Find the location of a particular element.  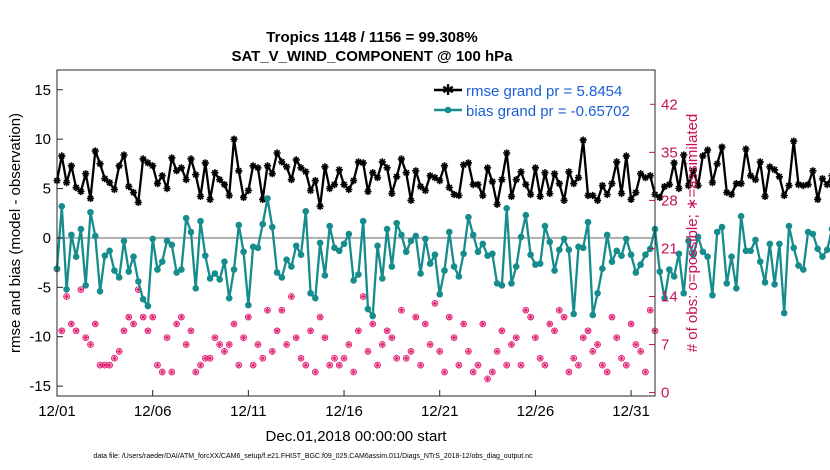

y-tick-label-right: 7 is located at coordinates (665, 345).